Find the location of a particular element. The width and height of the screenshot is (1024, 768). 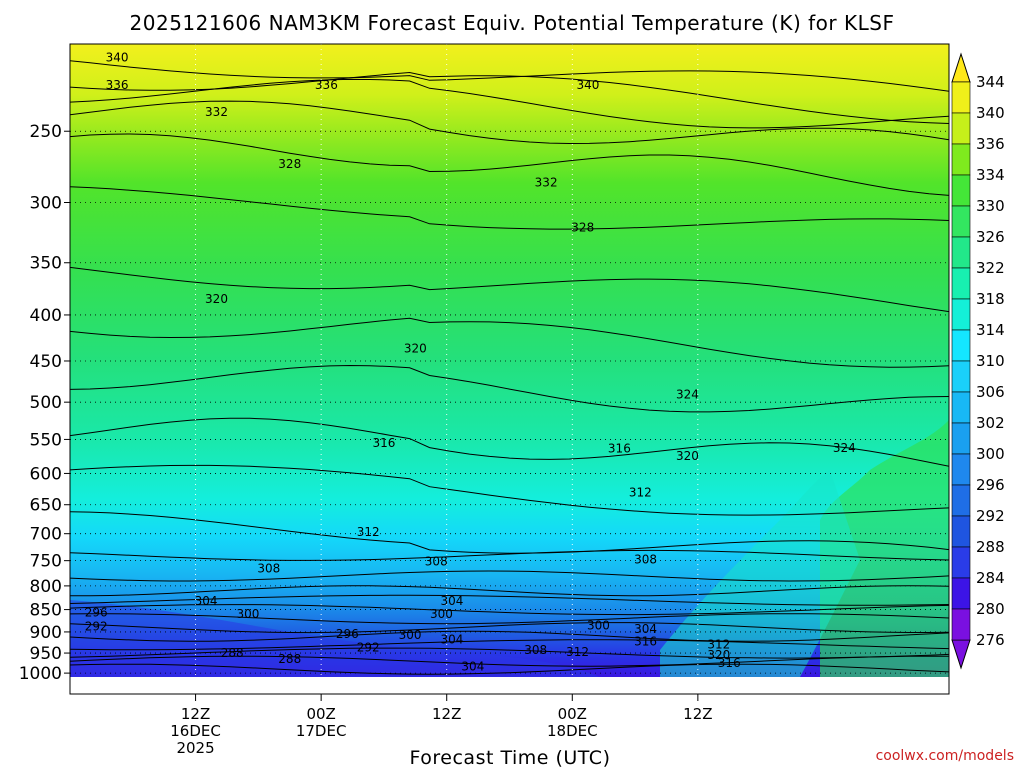

contour-label-40: 316 is located at coordinates (729, 663).